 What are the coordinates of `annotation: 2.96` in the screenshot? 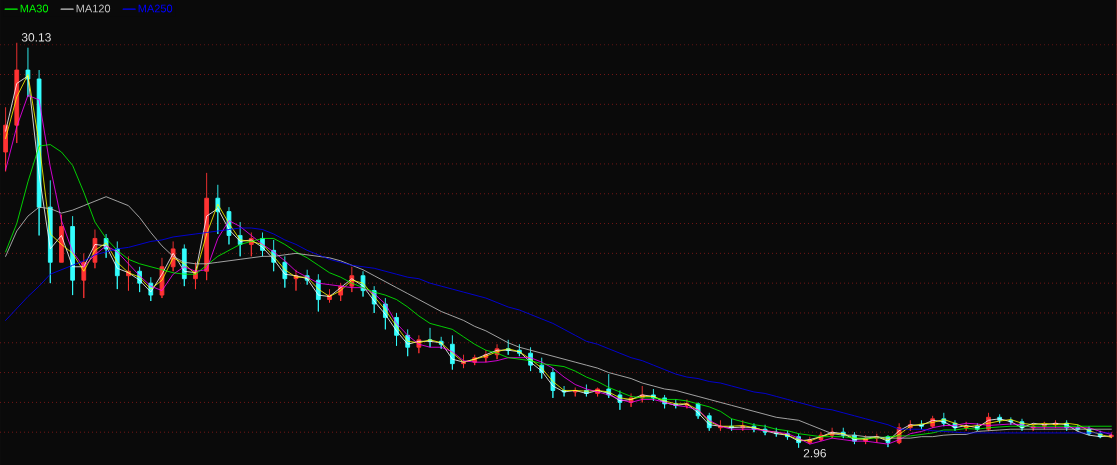 It's located at (814, 453).